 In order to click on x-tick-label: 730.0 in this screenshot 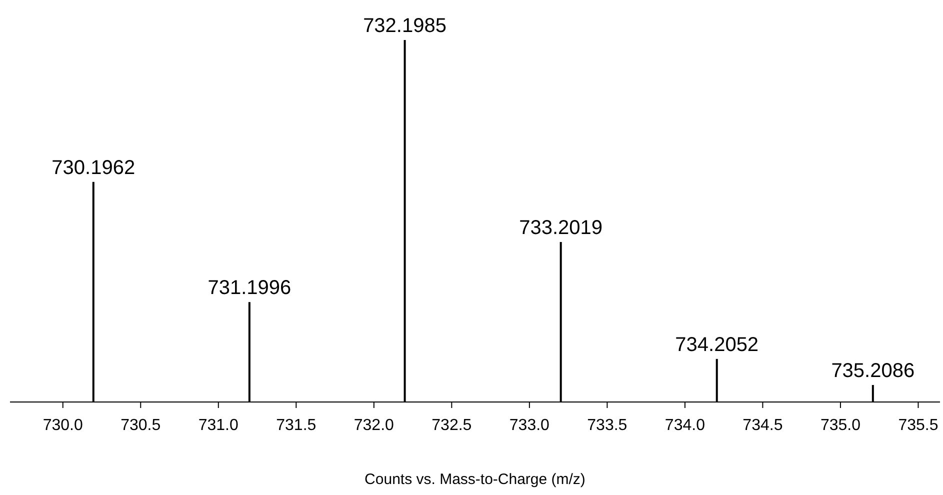, I will do `click(62, 425)`.